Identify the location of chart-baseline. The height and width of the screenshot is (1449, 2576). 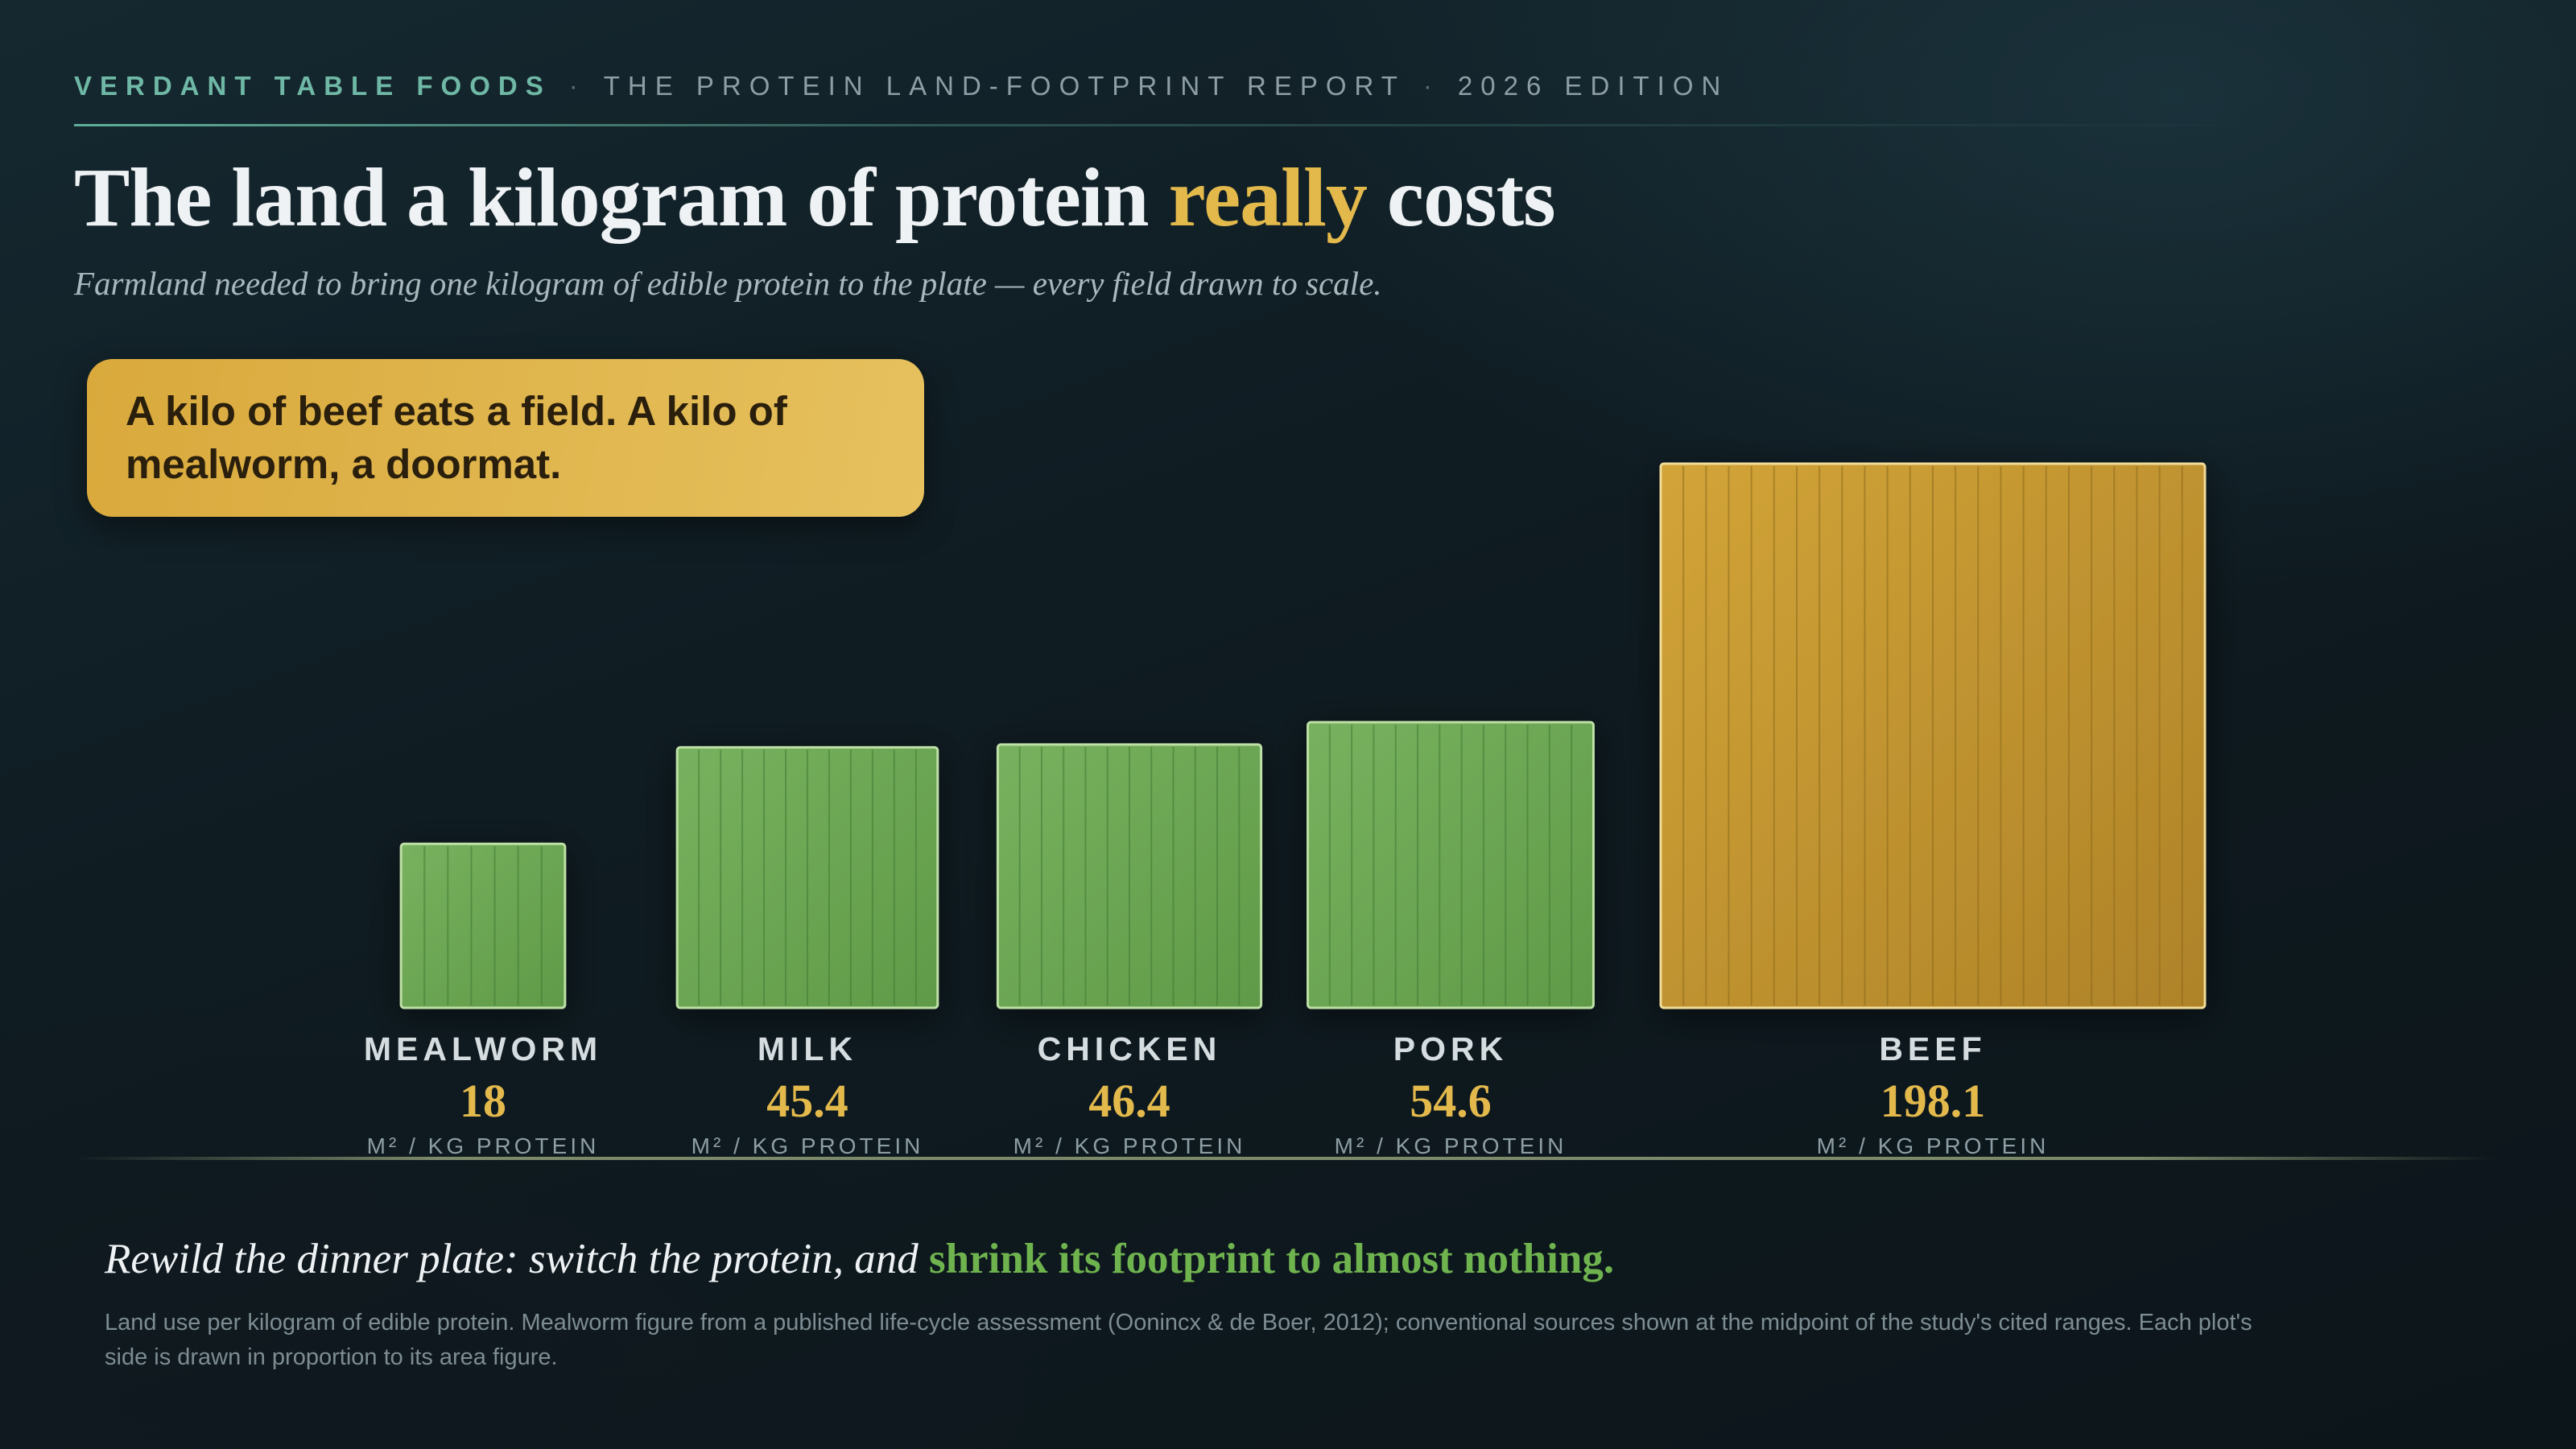
(1285, 1158).